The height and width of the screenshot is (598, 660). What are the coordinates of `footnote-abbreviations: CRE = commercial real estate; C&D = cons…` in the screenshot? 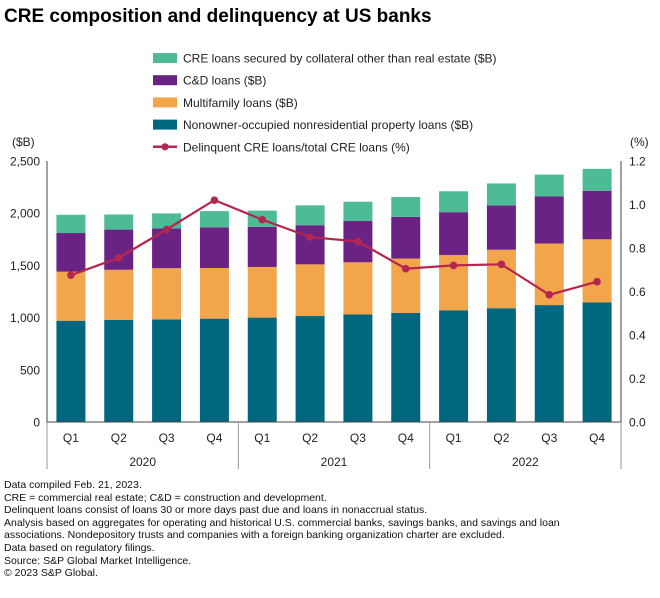 It's located at (165, 497).